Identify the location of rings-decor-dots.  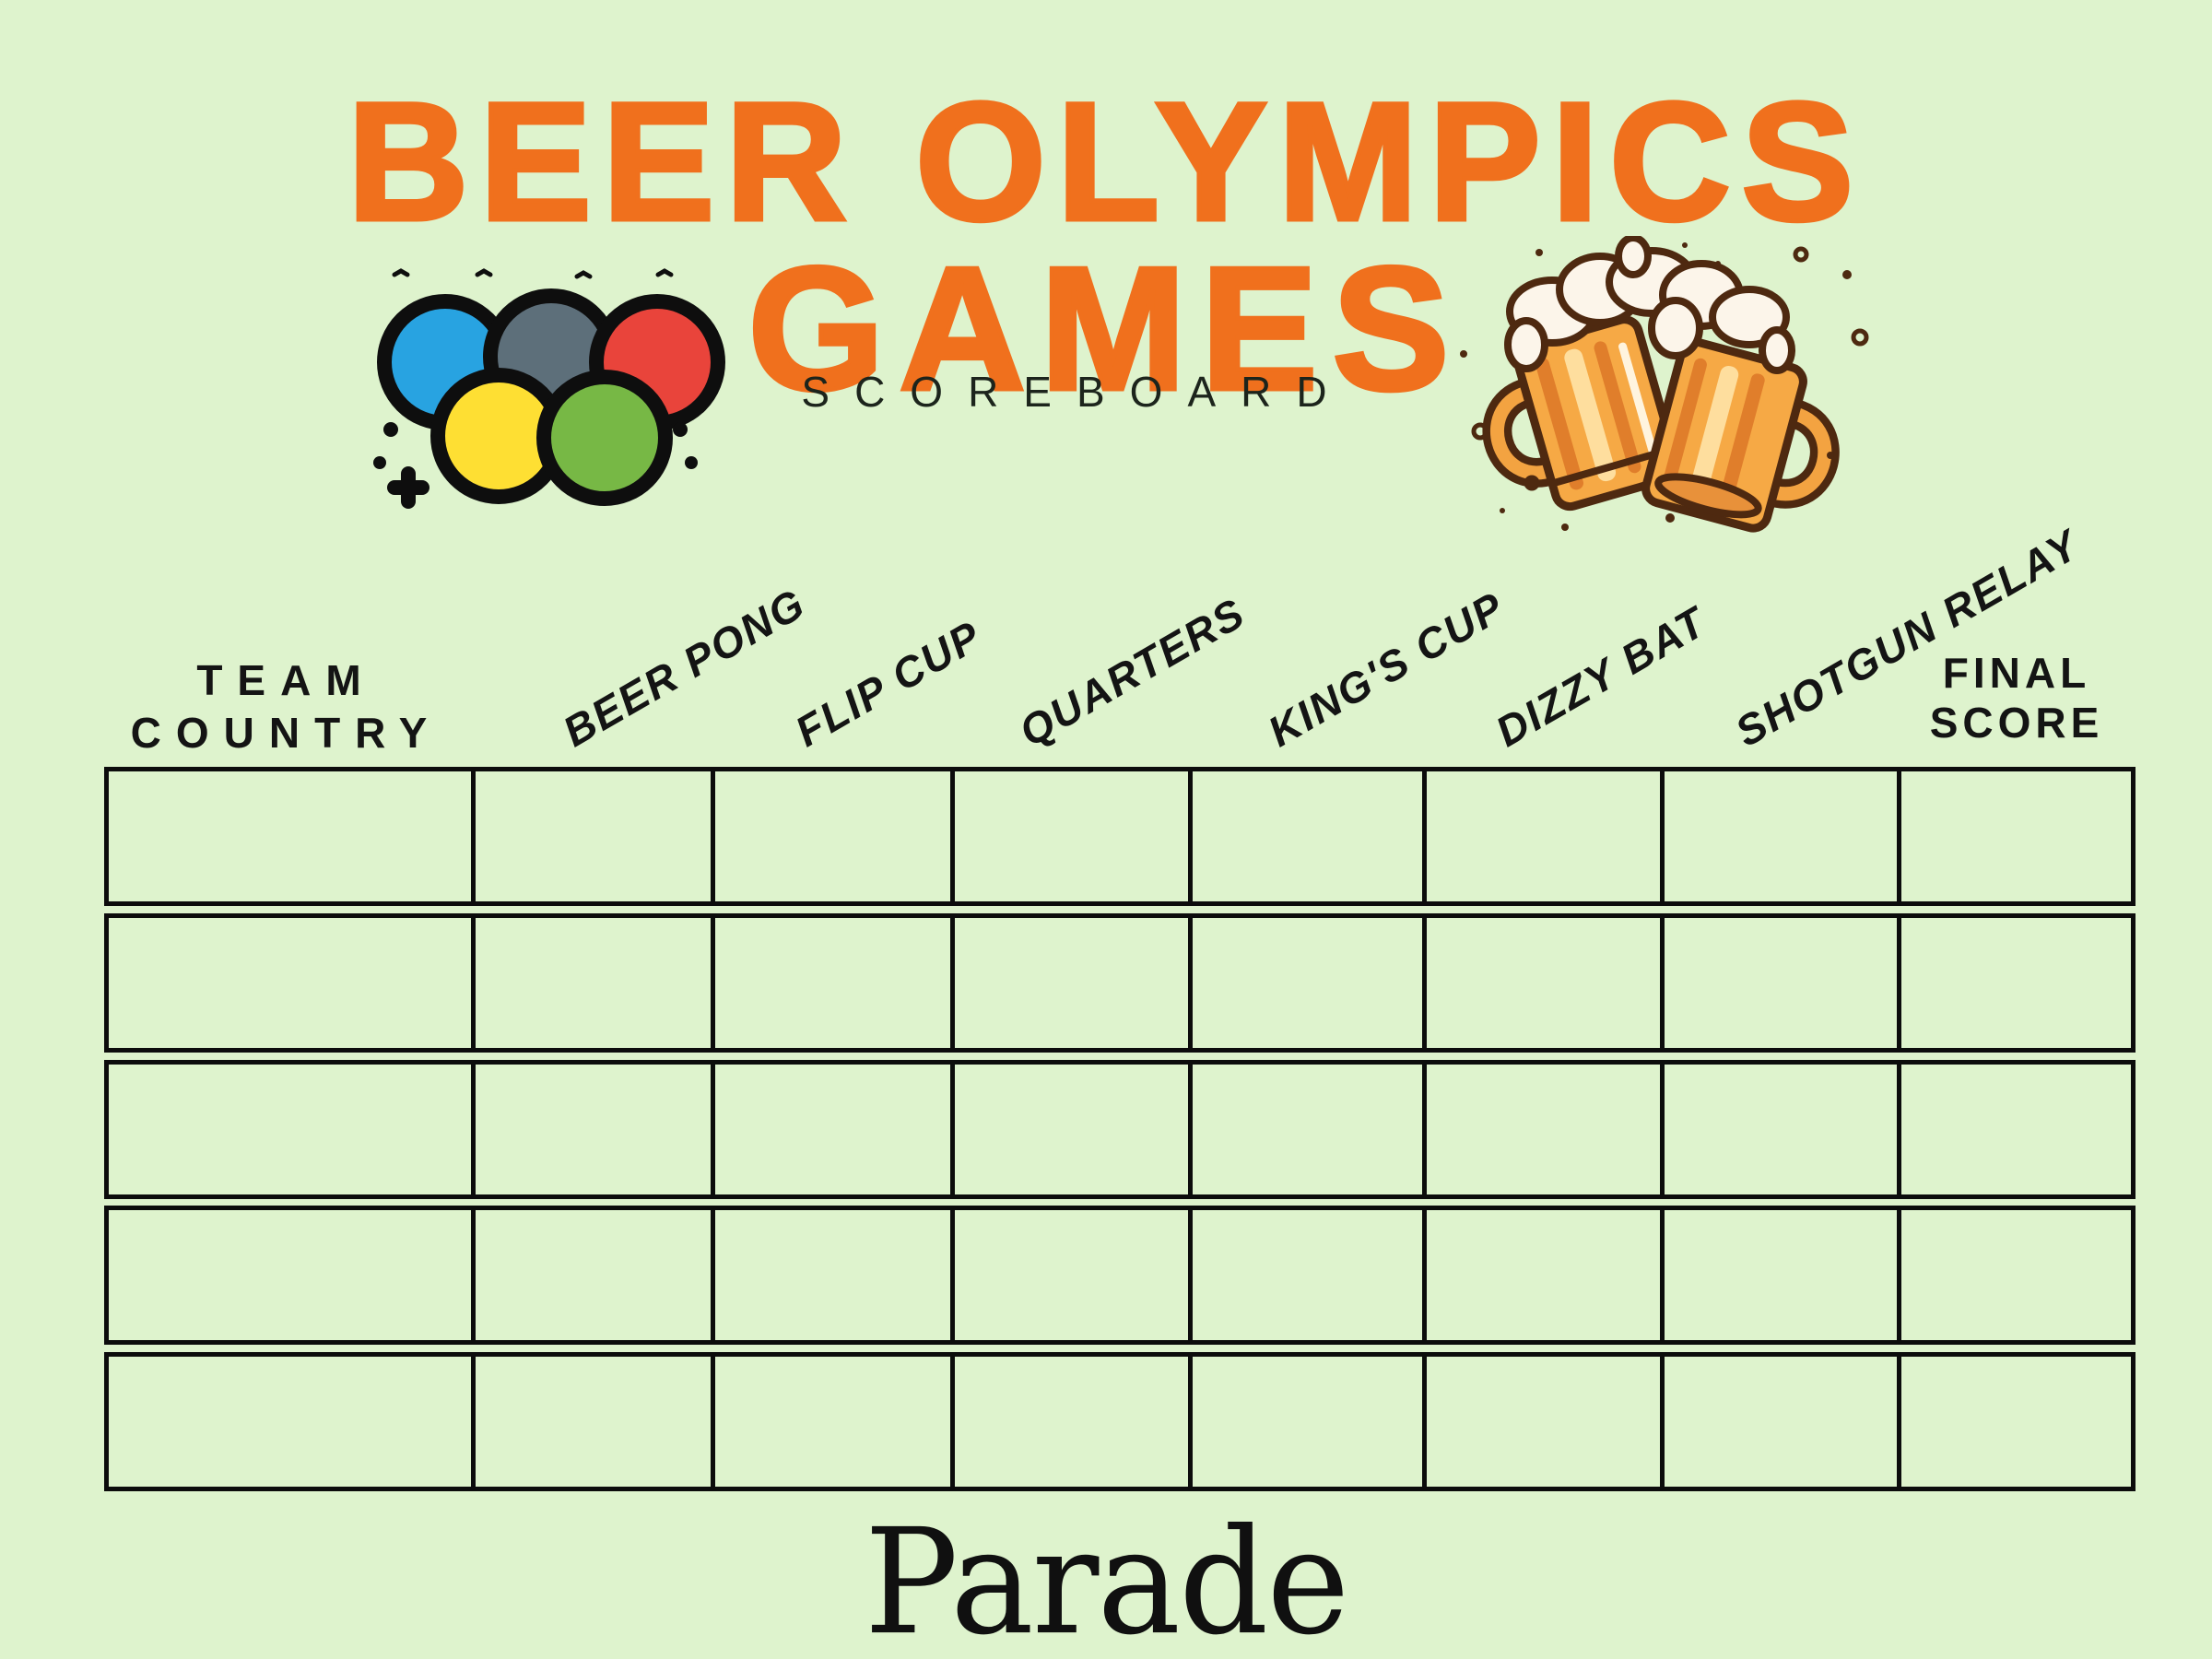
(535, 465).